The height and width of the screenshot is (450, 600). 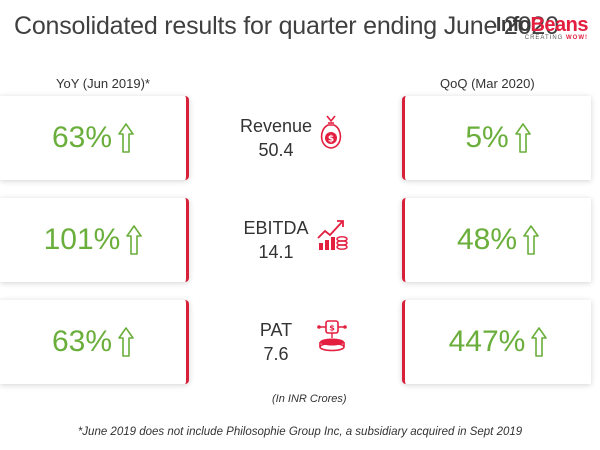 What do you see at coordinates (300, 147) in the screenshot?
I see `revenue-metric: Revenue 50.4 $` at bounding box center [300, 147].